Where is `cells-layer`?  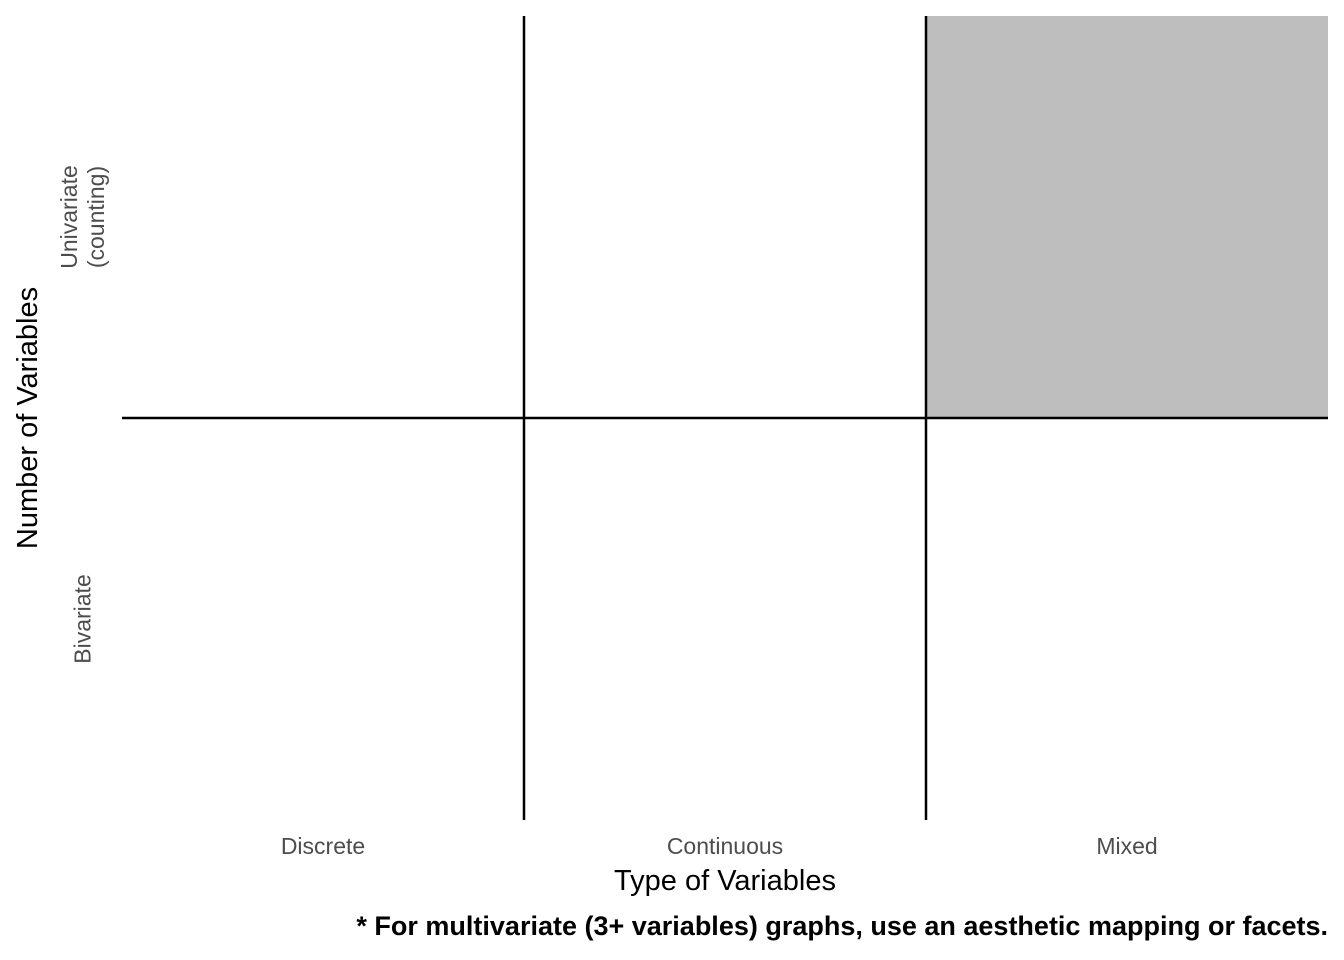
cells-layer is located at coordinates (1127, 217).